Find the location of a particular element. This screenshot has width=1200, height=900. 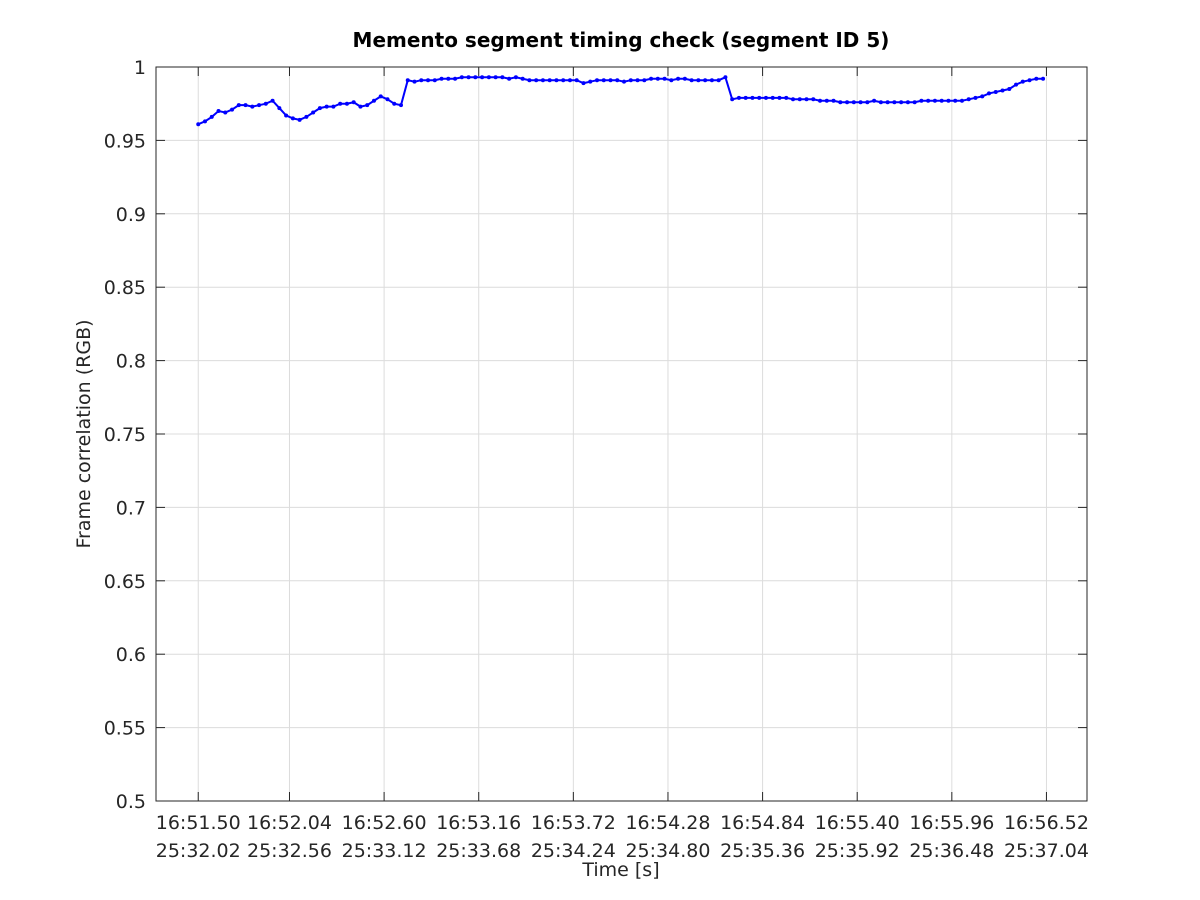

x-tick-label: 16:53.72 25:34.24 is located at coordinates (573, 837).